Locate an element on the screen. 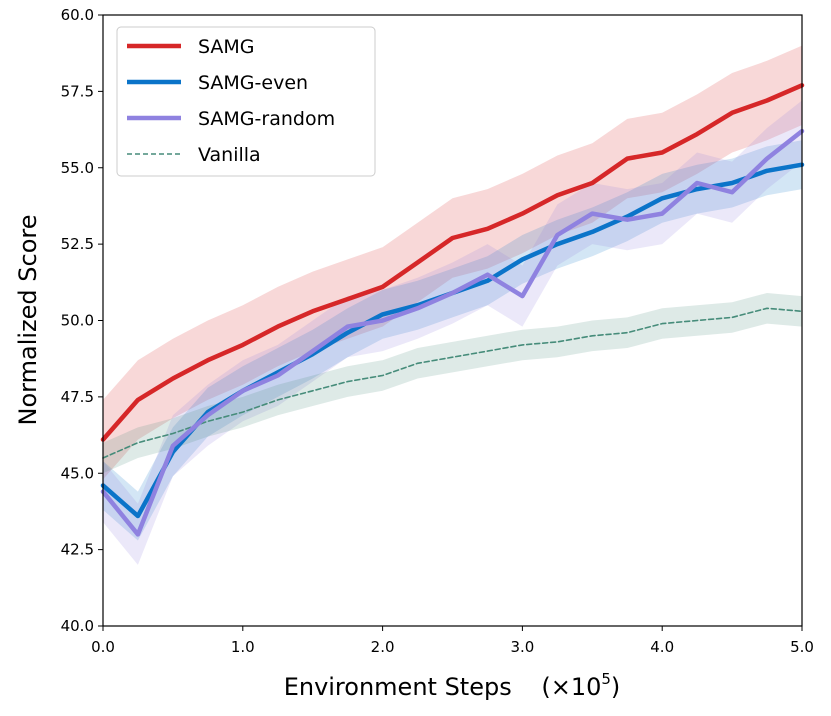 This screenshot has width=831, height=716. legend-label-samg-random: SAMG-random is located at coordinates (266, 119).